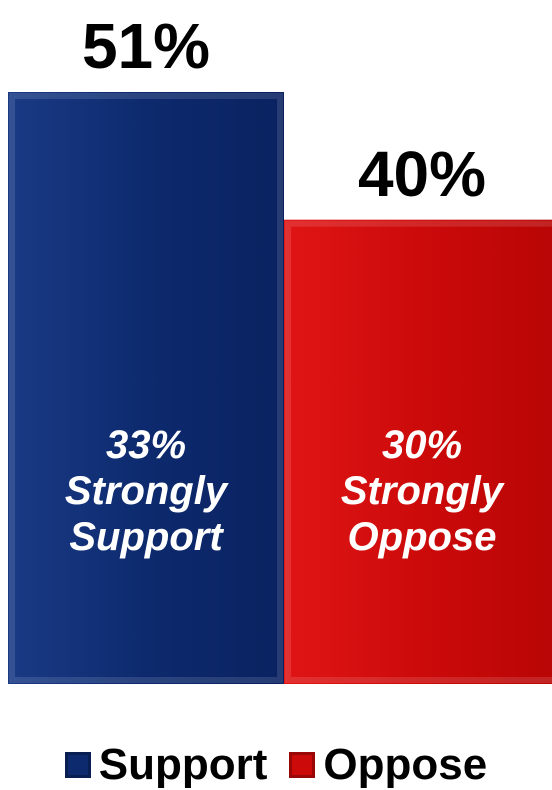 This screenshot has height=790, width=552. I want to click on value-label-oppose: 40%, so click(422, 173).